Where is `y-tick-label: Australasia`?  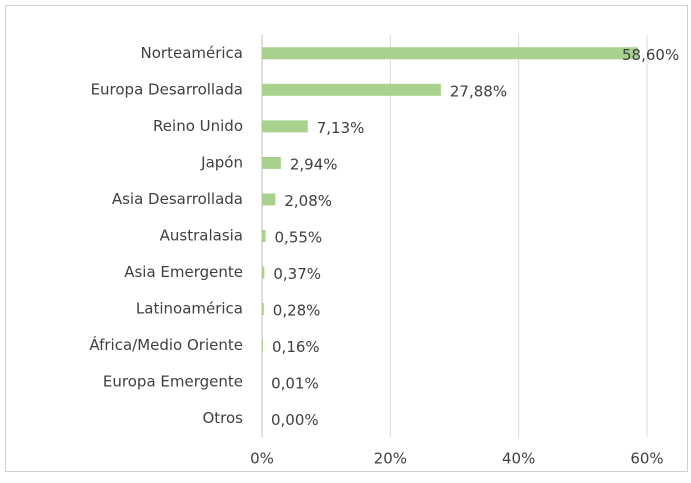
y-tick-label: Australasia is located at coordinates (201, 236).